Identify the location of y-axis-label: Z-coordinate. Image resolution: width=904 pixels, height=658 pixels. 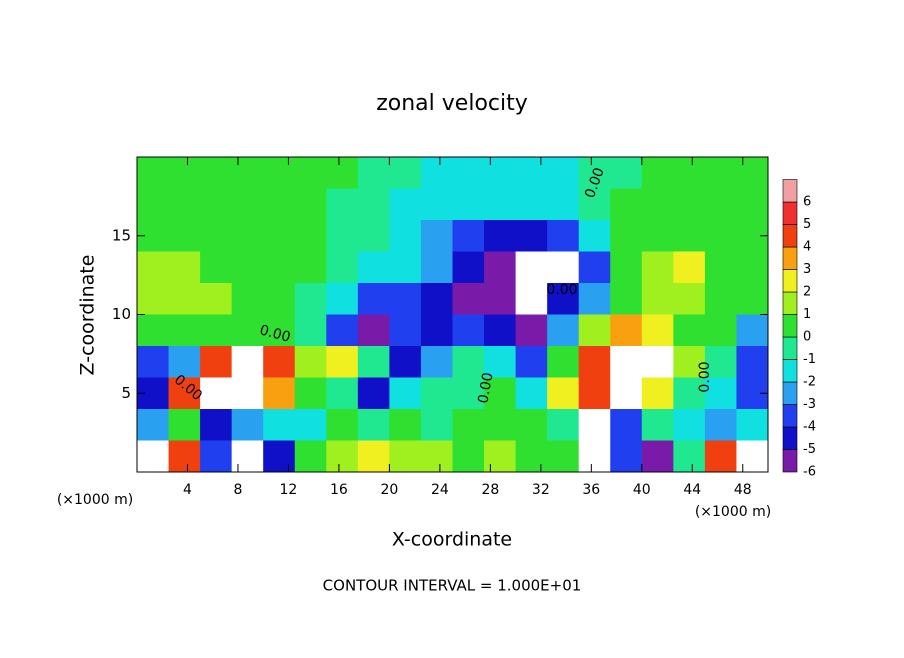
(88, 315).